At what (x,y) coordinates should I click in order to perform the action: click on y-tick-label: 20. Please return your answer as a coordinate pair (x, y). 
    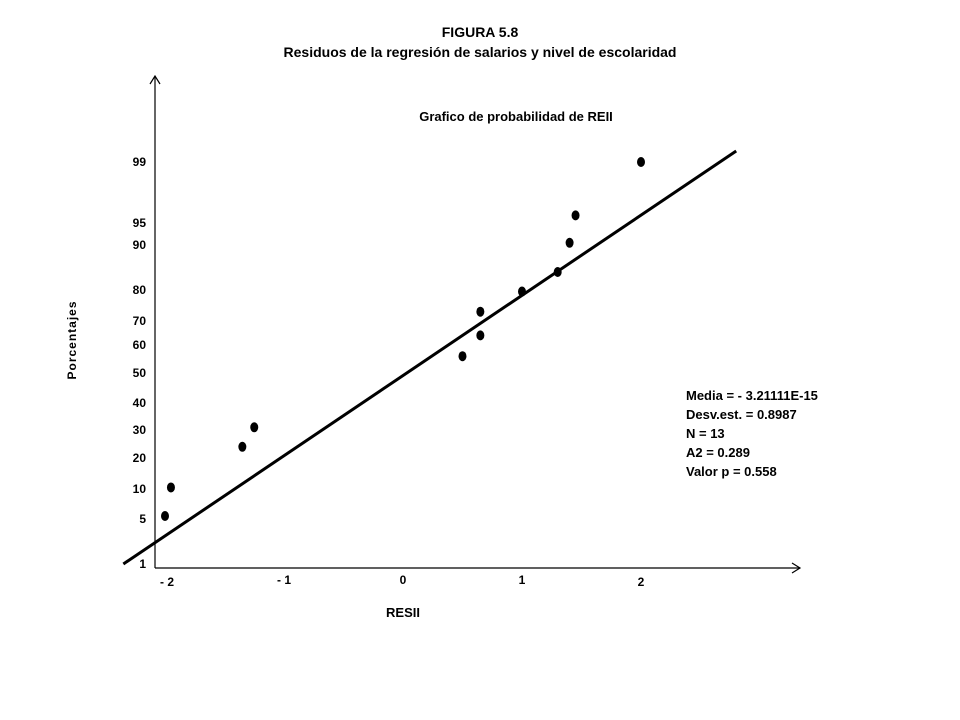
    Looking at the image, I should click on (140, 458).